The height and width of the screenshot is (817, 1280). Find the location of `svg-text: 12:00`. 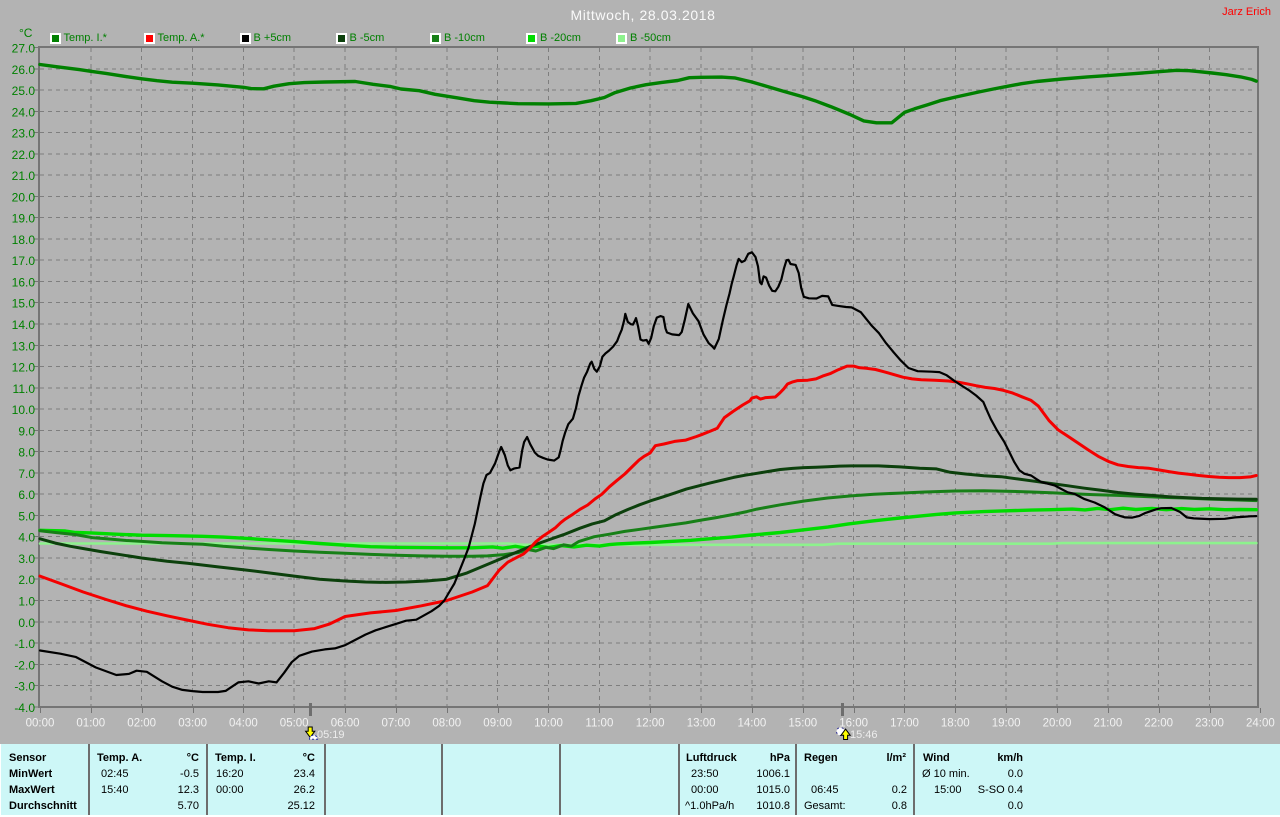

svg-text: 12:00 is located at coordinates (650, 724).